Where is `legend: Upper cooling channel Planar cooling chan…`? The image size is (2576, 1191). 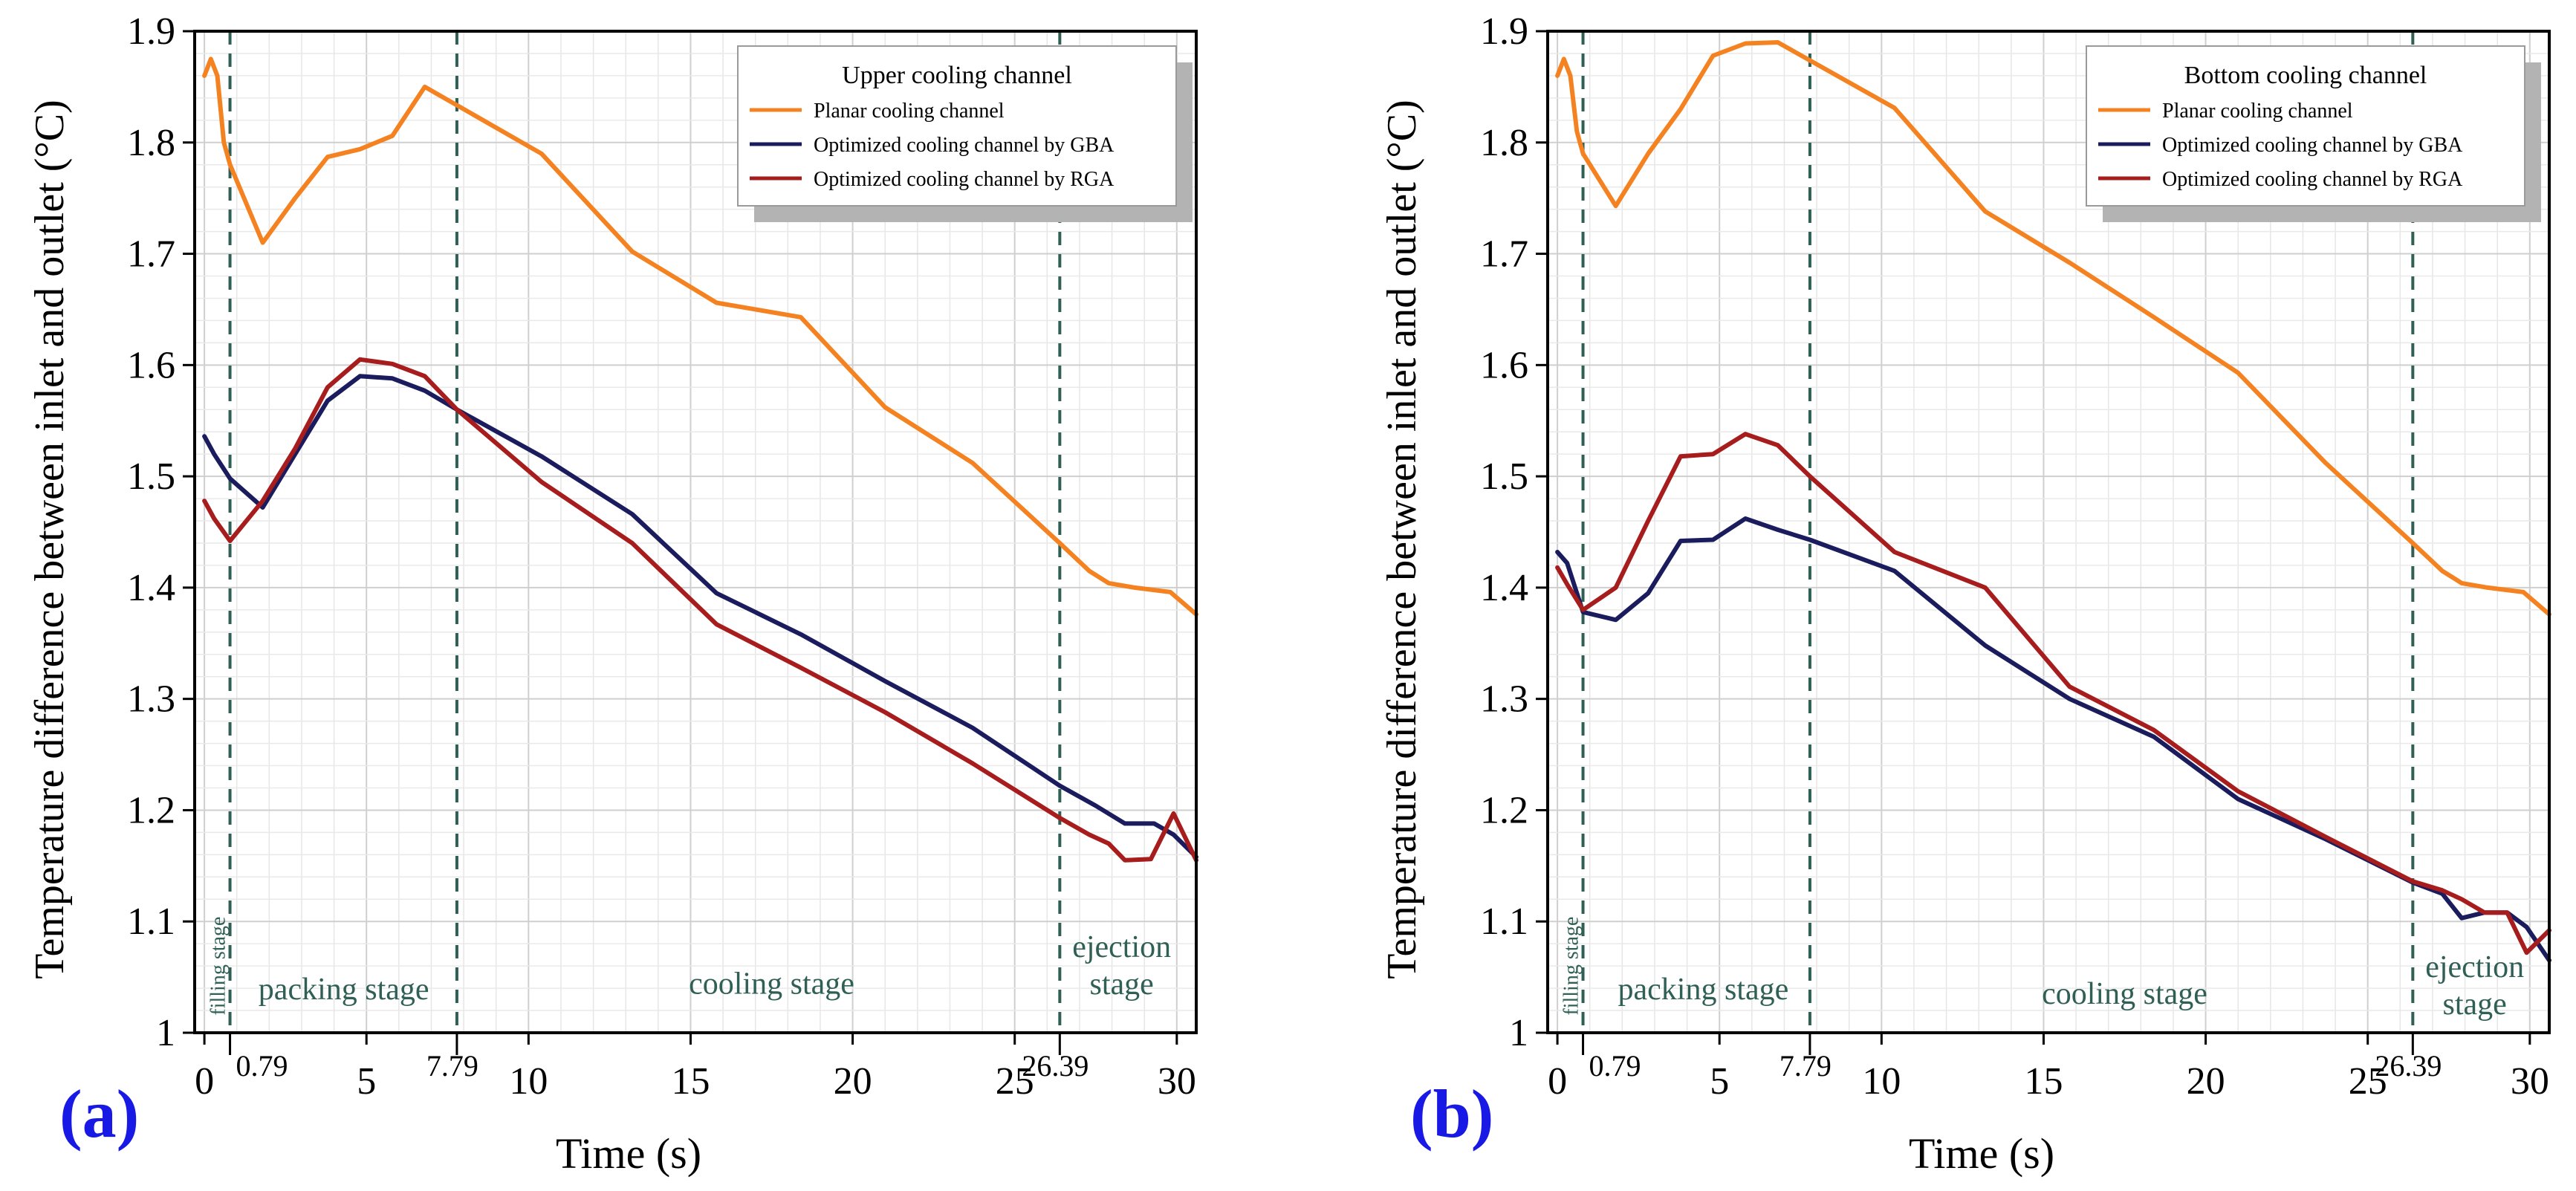
legend: Upper cooling channel Planar cooling chan… is located at coordinates (965, 133).